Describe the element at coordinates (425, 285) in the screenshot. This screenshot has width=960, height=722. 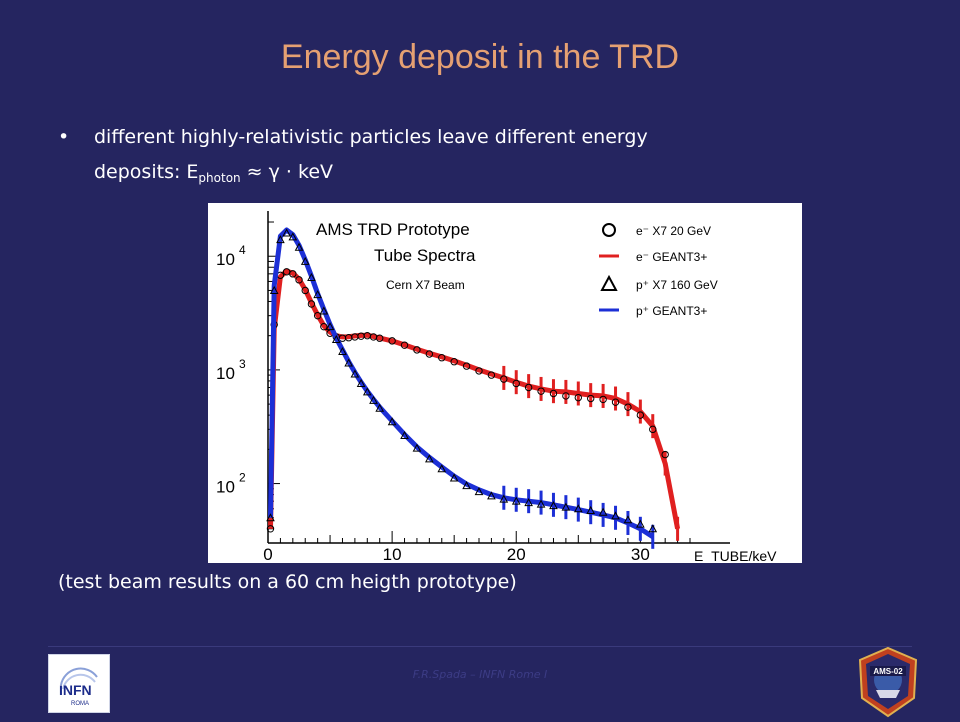
I see `chart-annotation: Cern X7 Beam` at that location.